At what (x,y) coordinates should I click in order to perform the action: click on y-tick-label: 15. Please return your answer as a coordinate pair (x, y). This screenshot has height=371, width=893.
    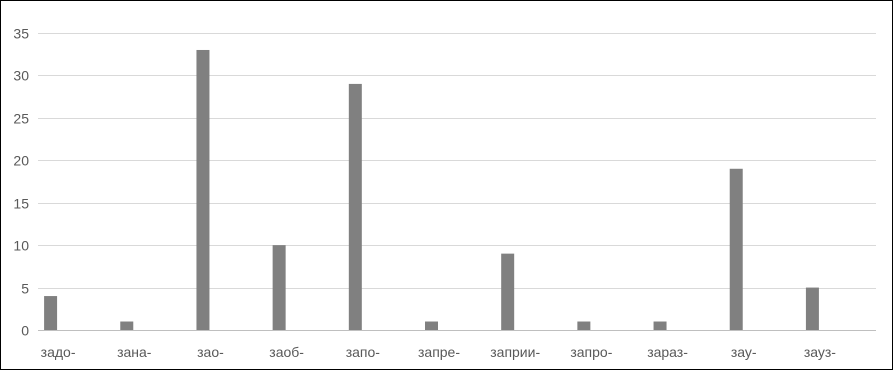
    Looking at the image, I should click on (21, 204).